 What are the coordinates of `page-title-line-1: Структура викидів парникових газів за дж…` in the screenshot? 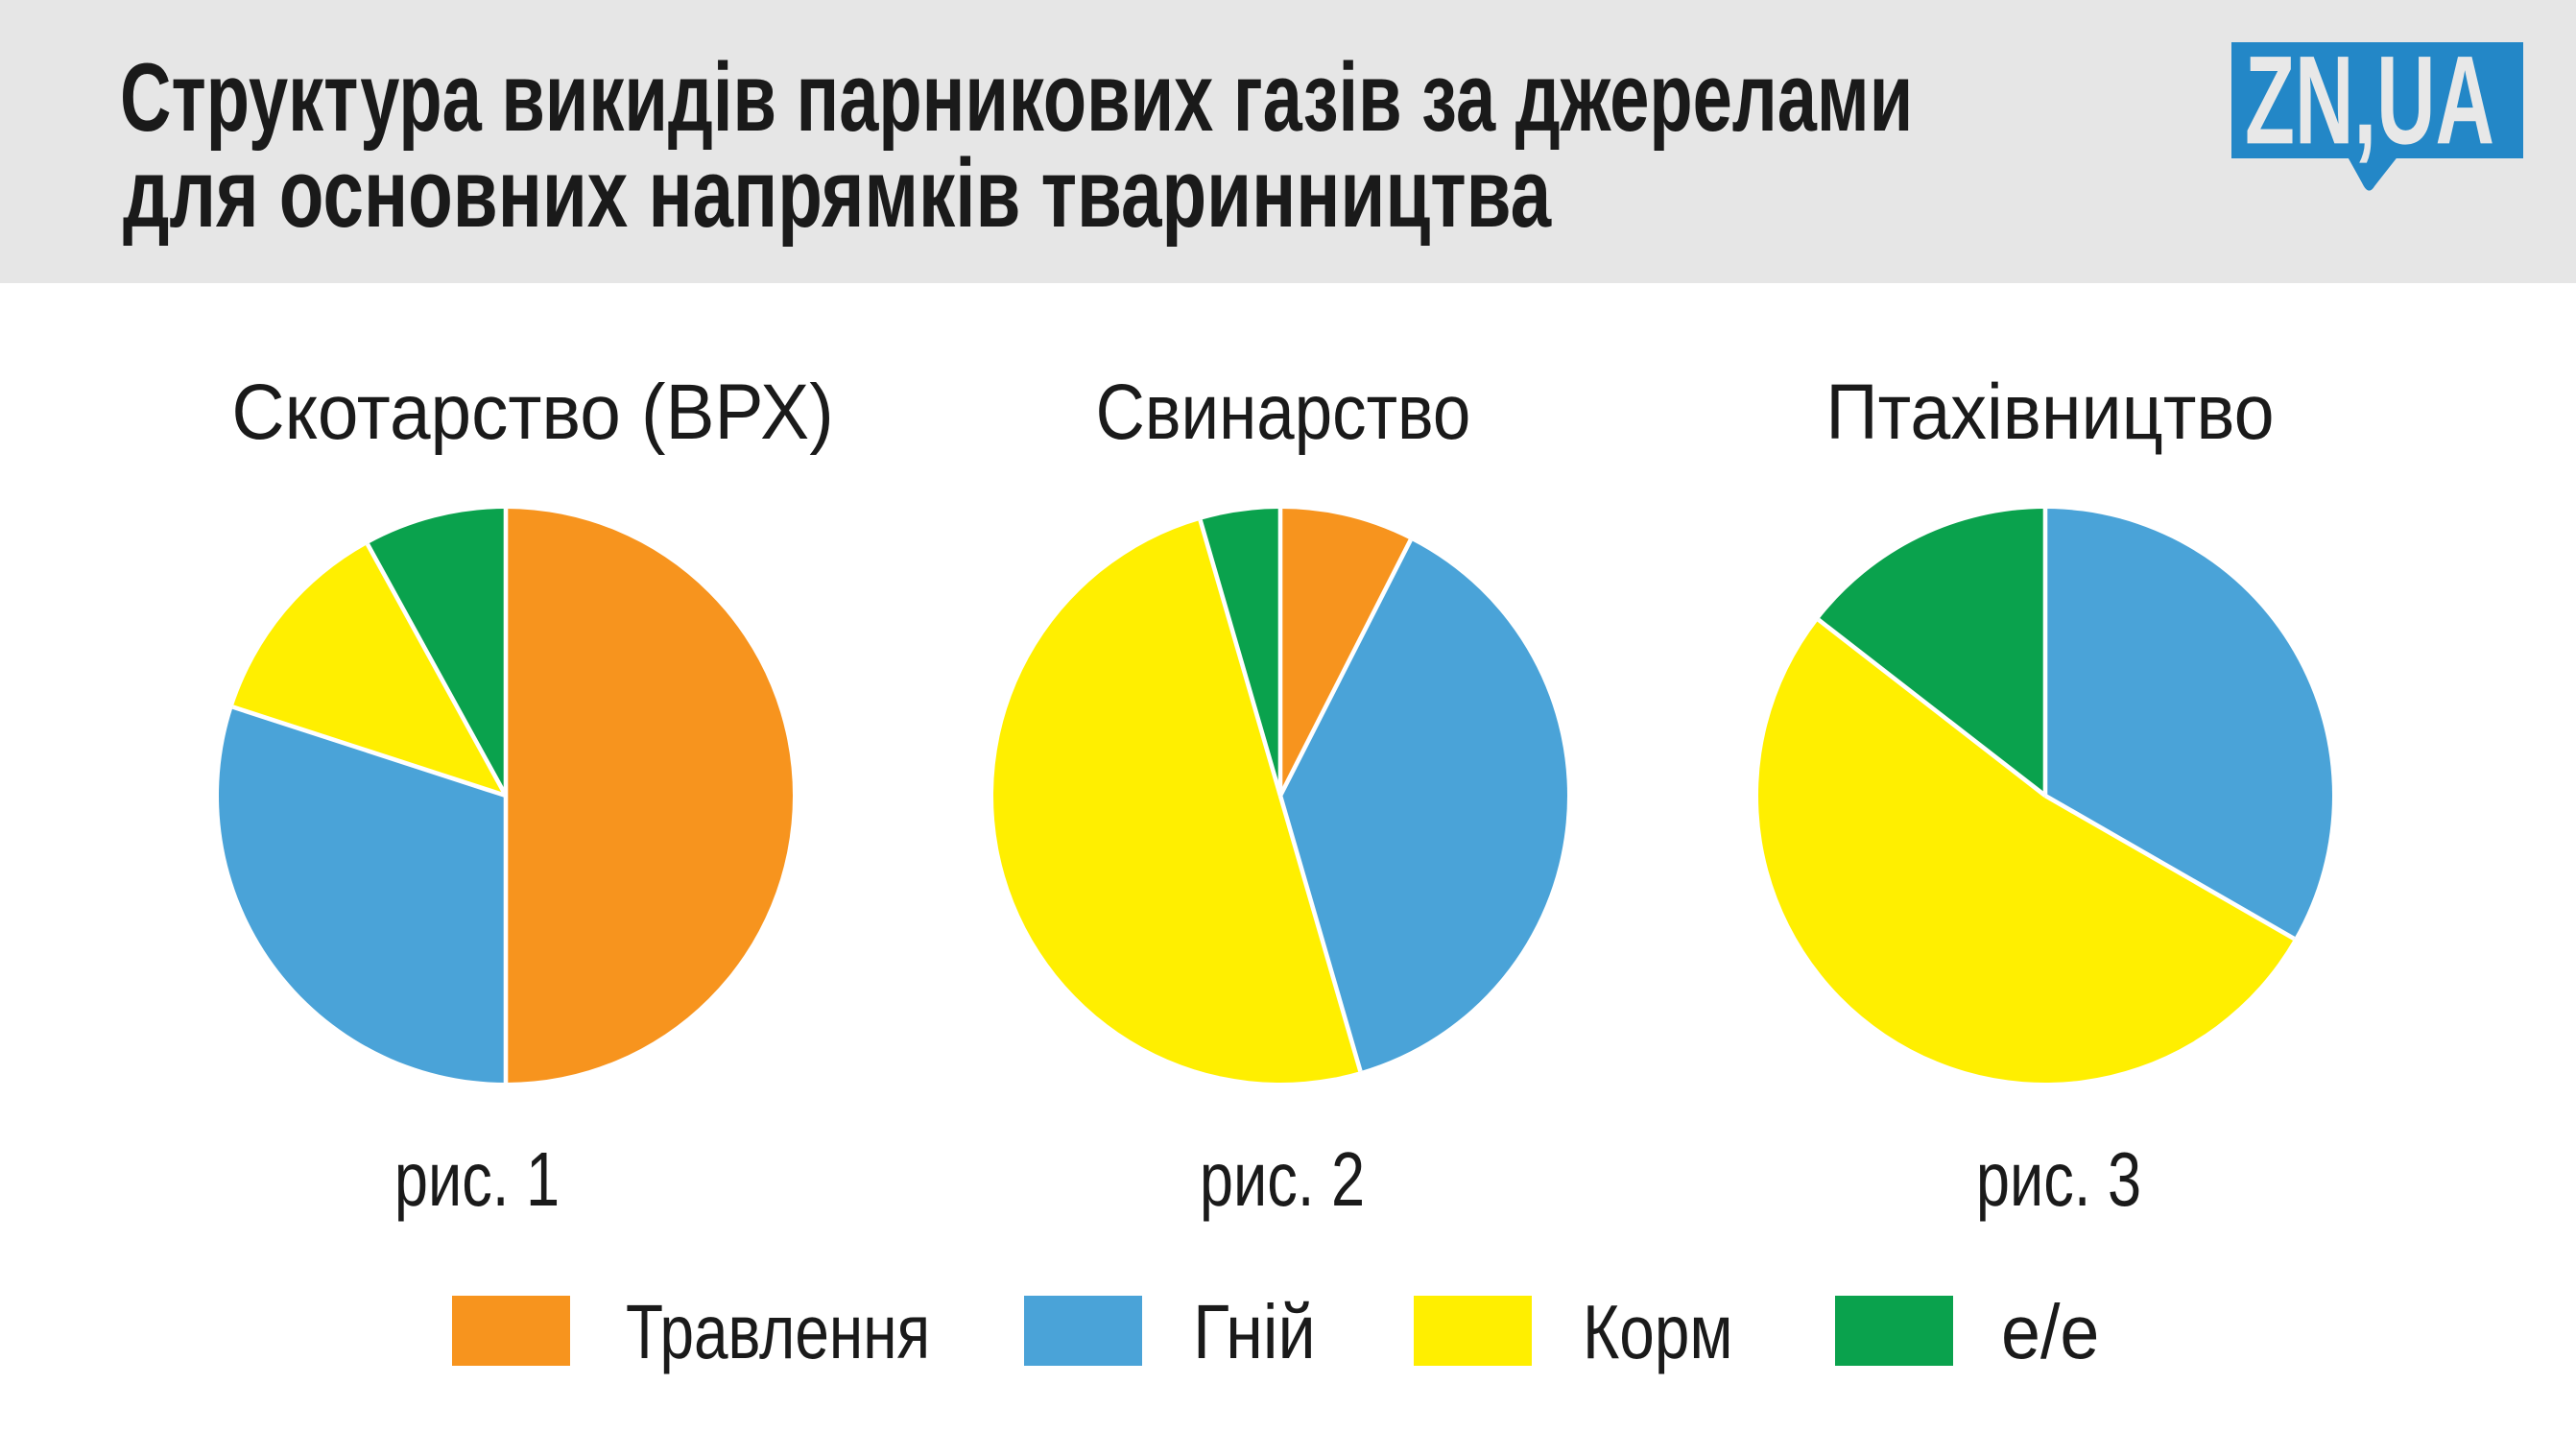 It's located at (1017, 98).